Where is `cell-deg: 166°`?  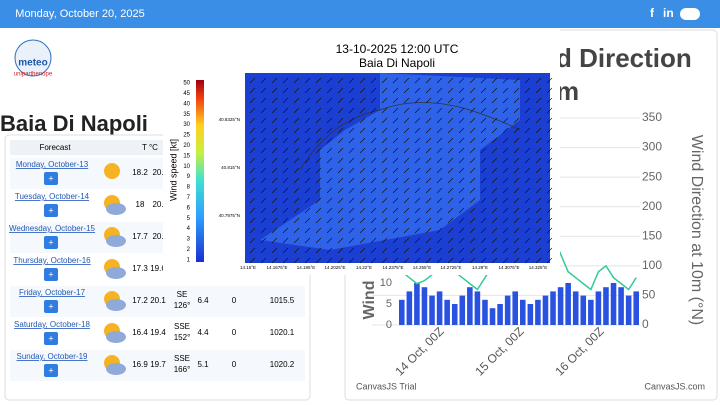
cell-deg: 166° is located at coordinates (182, 369).